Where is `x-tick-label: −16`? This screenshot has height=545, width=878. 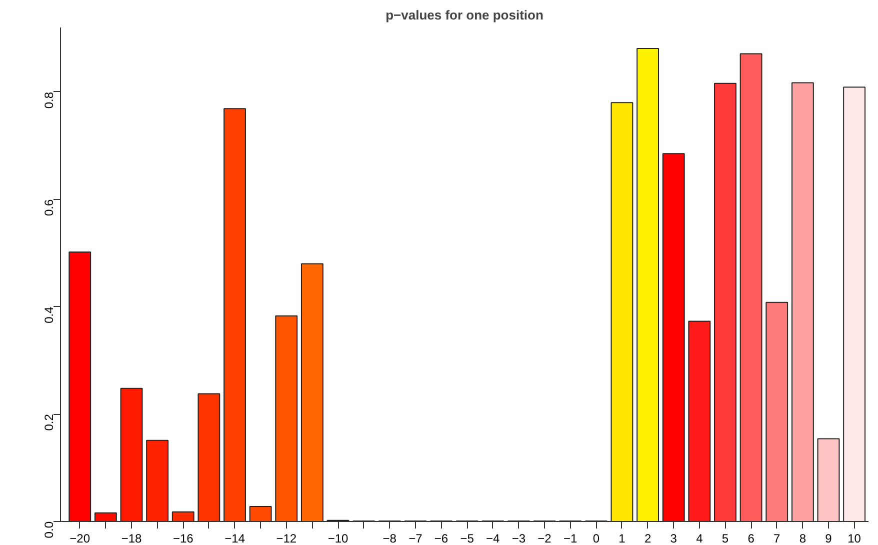
x-tick-label: −16 is located at coordinates (183, 538).